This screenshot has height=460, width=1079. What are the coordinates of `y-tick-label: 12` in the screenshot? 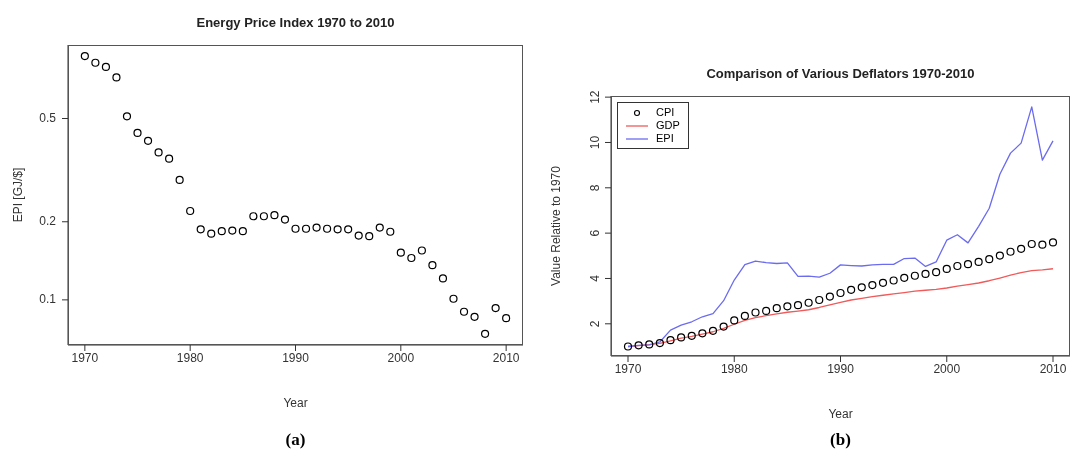 It's located at (595, 97).